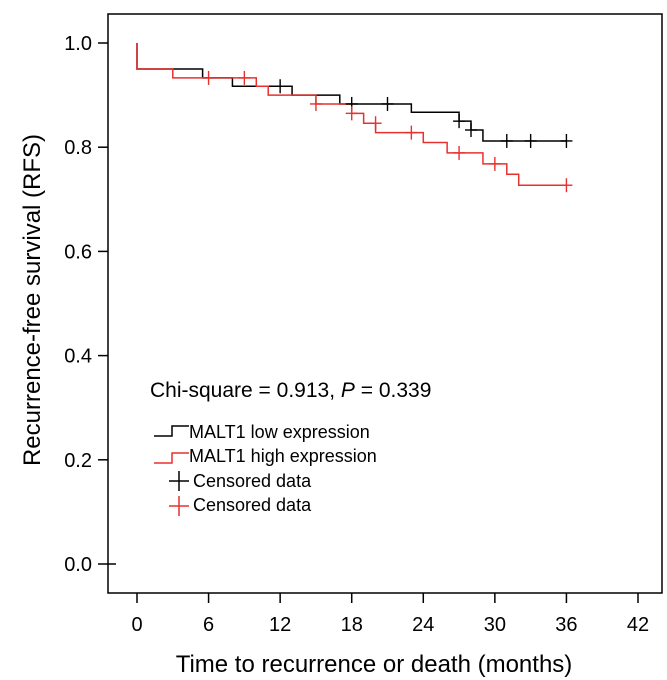 The image size is (667, 680). I want to click on legend-label-censored-high: Censored data, so click(252, 505).